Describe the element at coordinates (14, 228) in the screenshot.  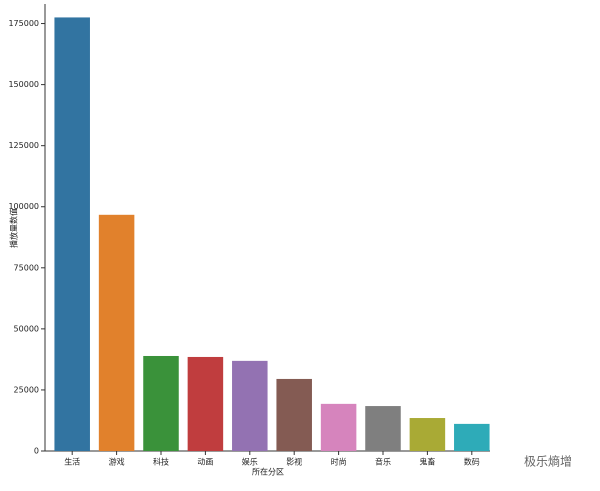
I see `y-axis-label: 播放量数值` at that location.